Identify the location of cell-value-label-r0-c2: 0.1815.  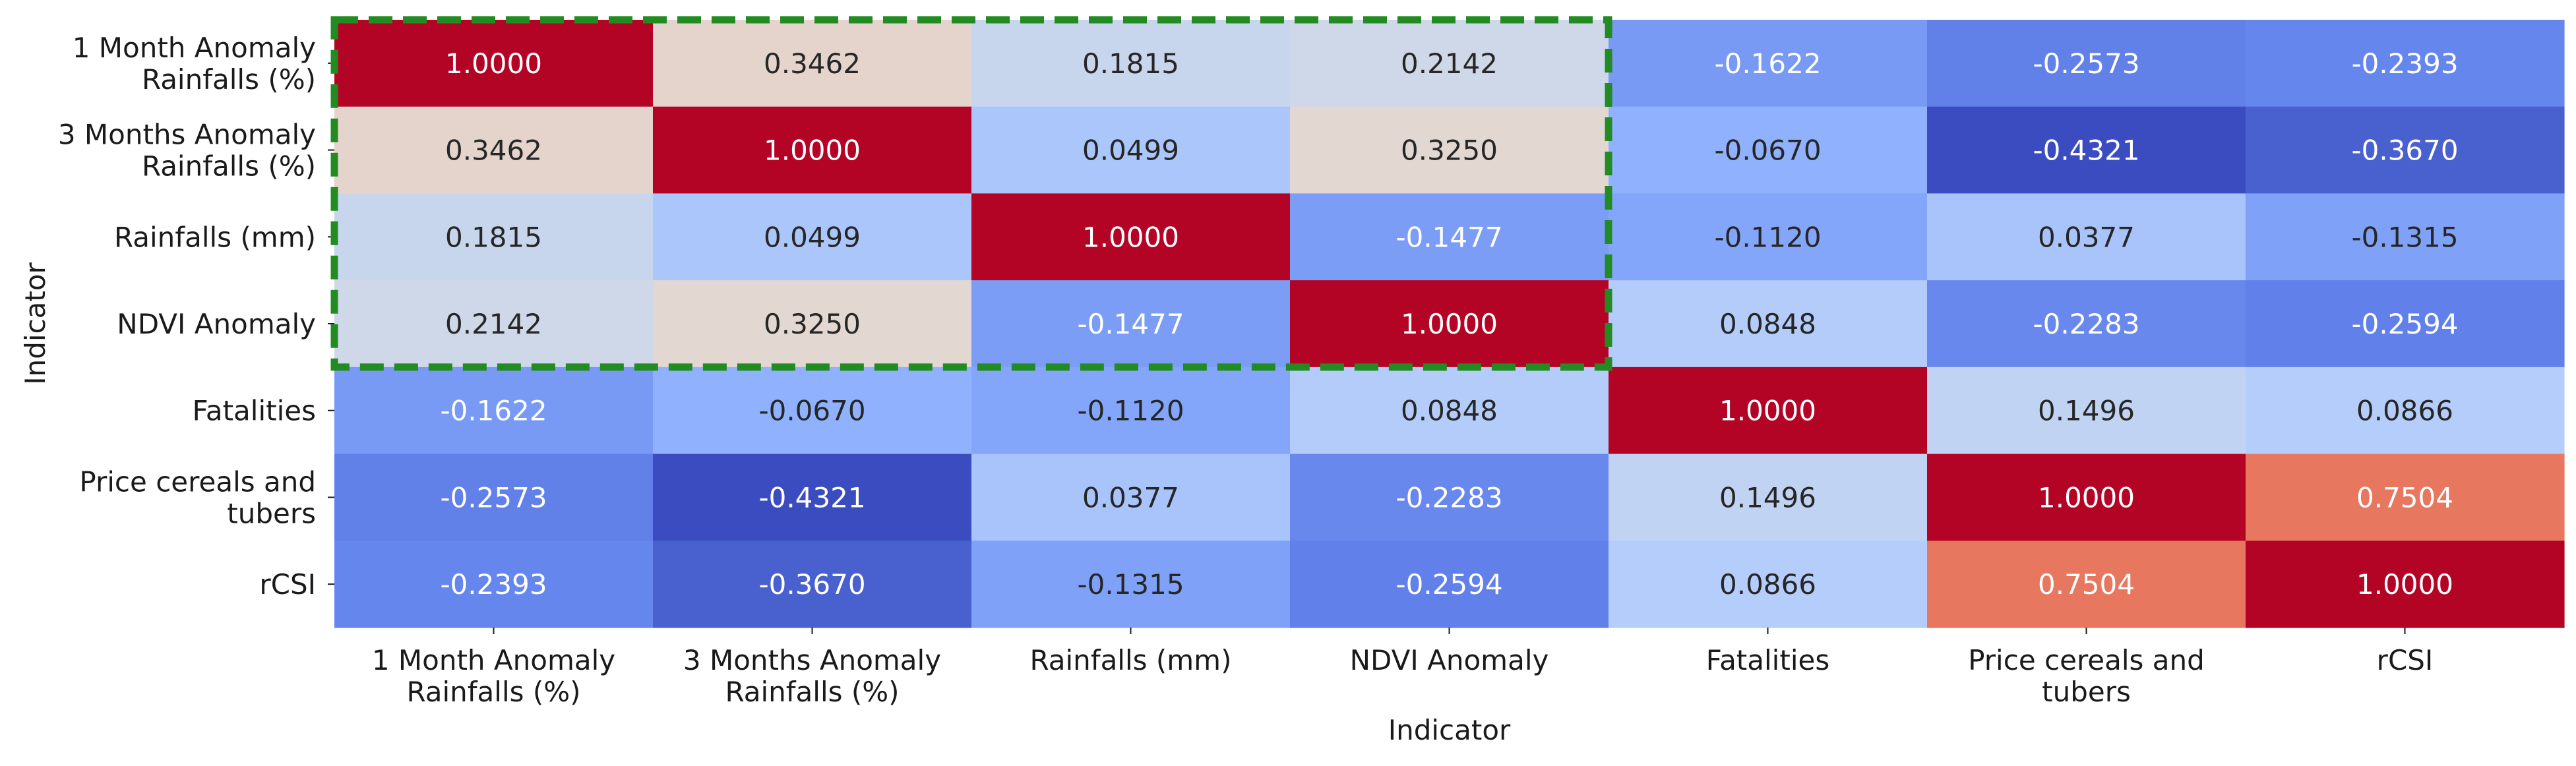
(1130, 63).